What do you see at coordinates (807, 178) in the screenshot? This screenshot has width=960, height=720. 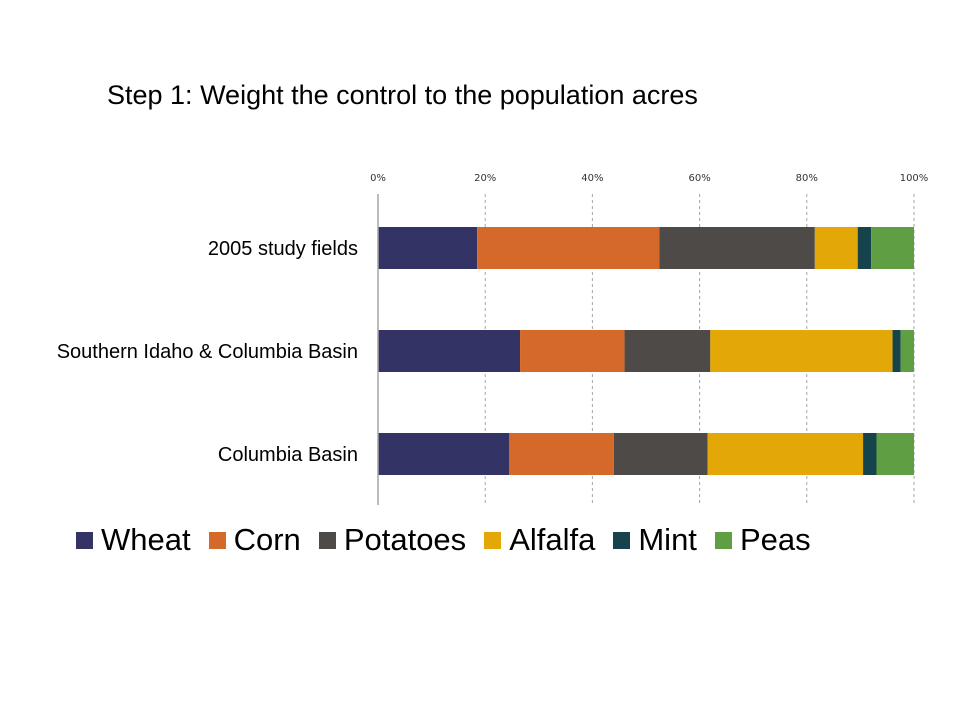 I see `x-tick-label: 80%` at bounding box center [807, 178].